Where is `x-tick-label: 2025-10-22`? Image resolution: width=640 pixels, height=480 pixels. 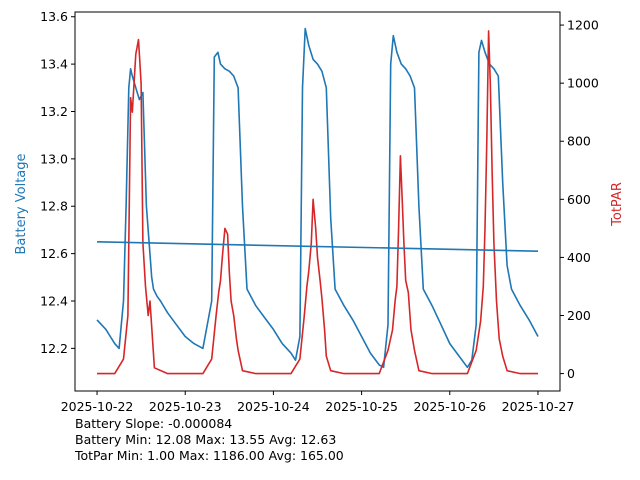 x-tick-label: 2025-10-22 is located at coordinates (97, 406).